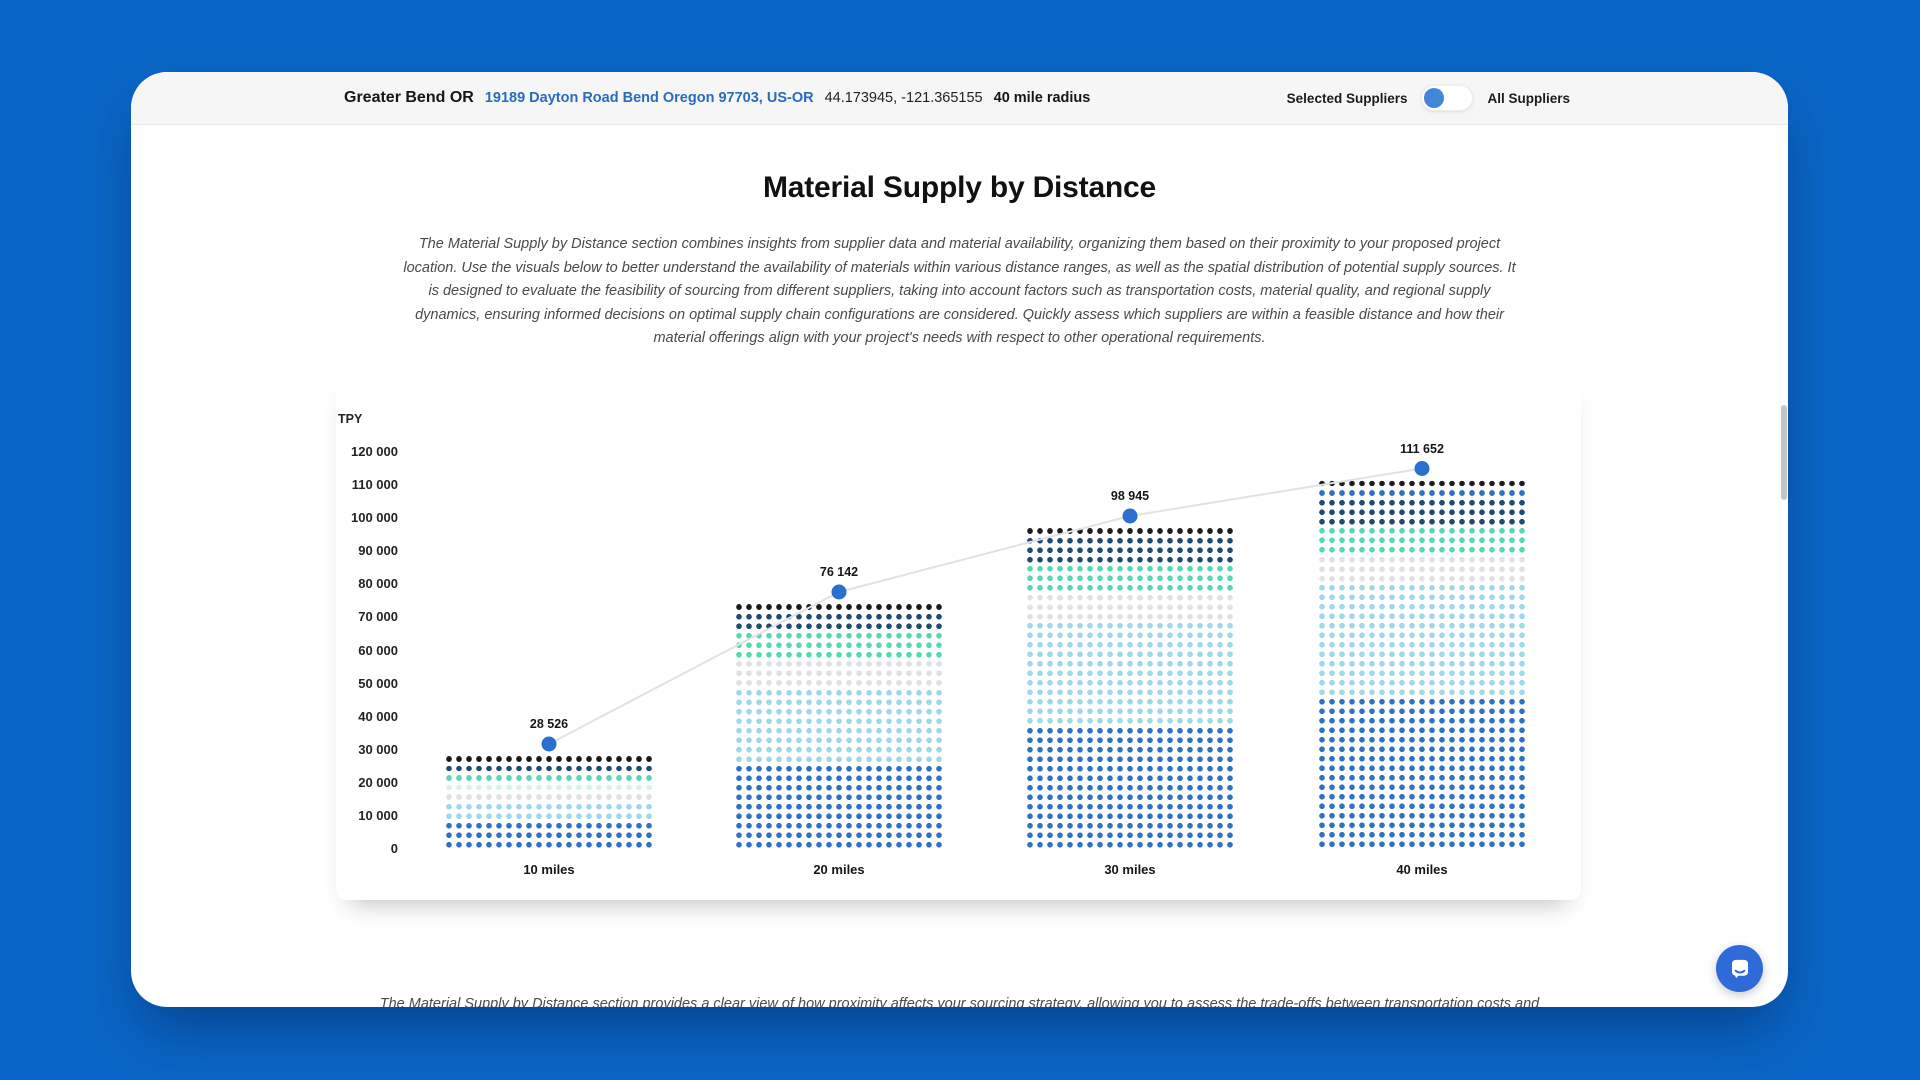  I want to click on y-tick-label: 30 000, so click(378, 749).